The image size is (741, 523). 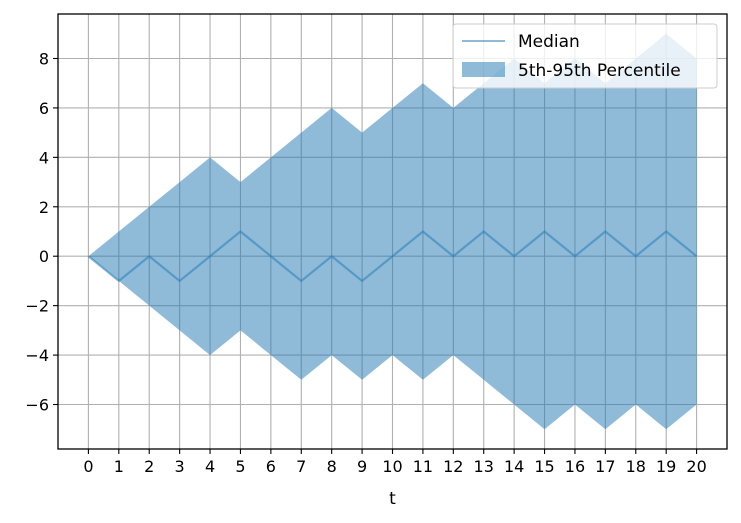 What do you see at coordinates (423, 466) in the screenshot?
I see `x-tick-label: 11` at bounding box center [423, 466].